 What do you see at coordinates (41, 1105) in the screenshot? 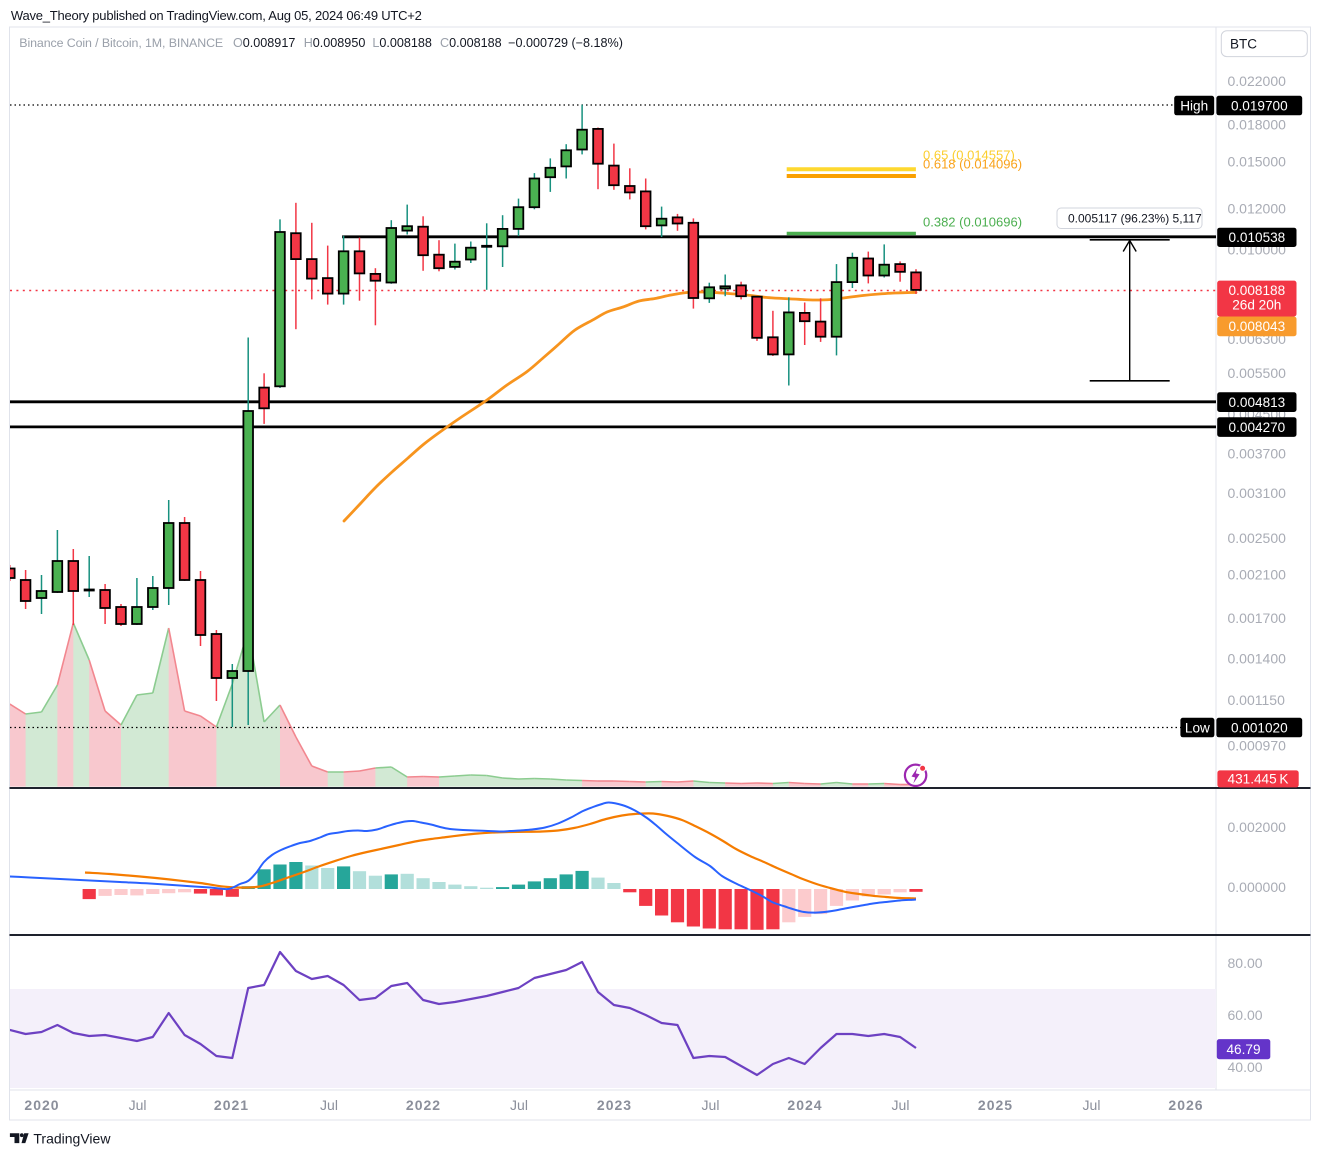
I see `svg-text: 2020` at bounding box center [41, 1105].